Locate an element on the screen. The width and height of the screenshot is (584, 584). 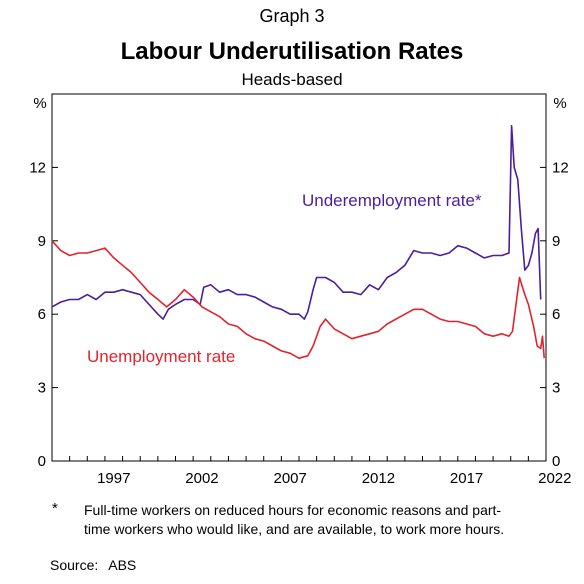
underemployment-series-label: Underemployment rate* is located at coordinates (392, 200).